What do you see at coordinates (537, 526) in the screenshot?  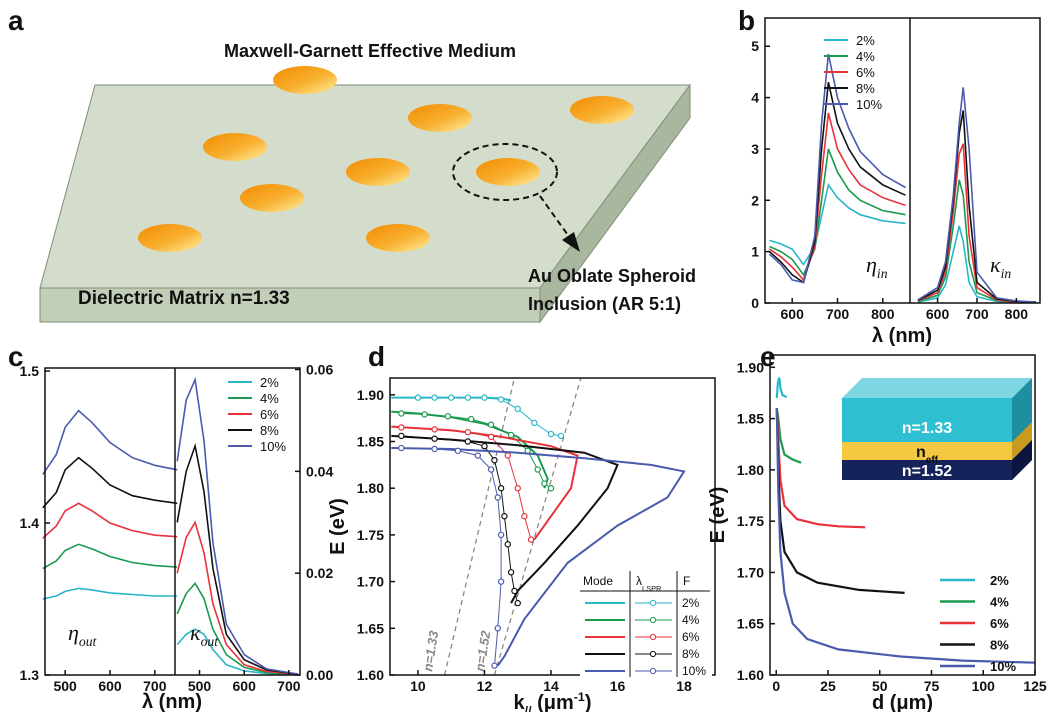 I see `reference-line` at bounding box center [537, 526].